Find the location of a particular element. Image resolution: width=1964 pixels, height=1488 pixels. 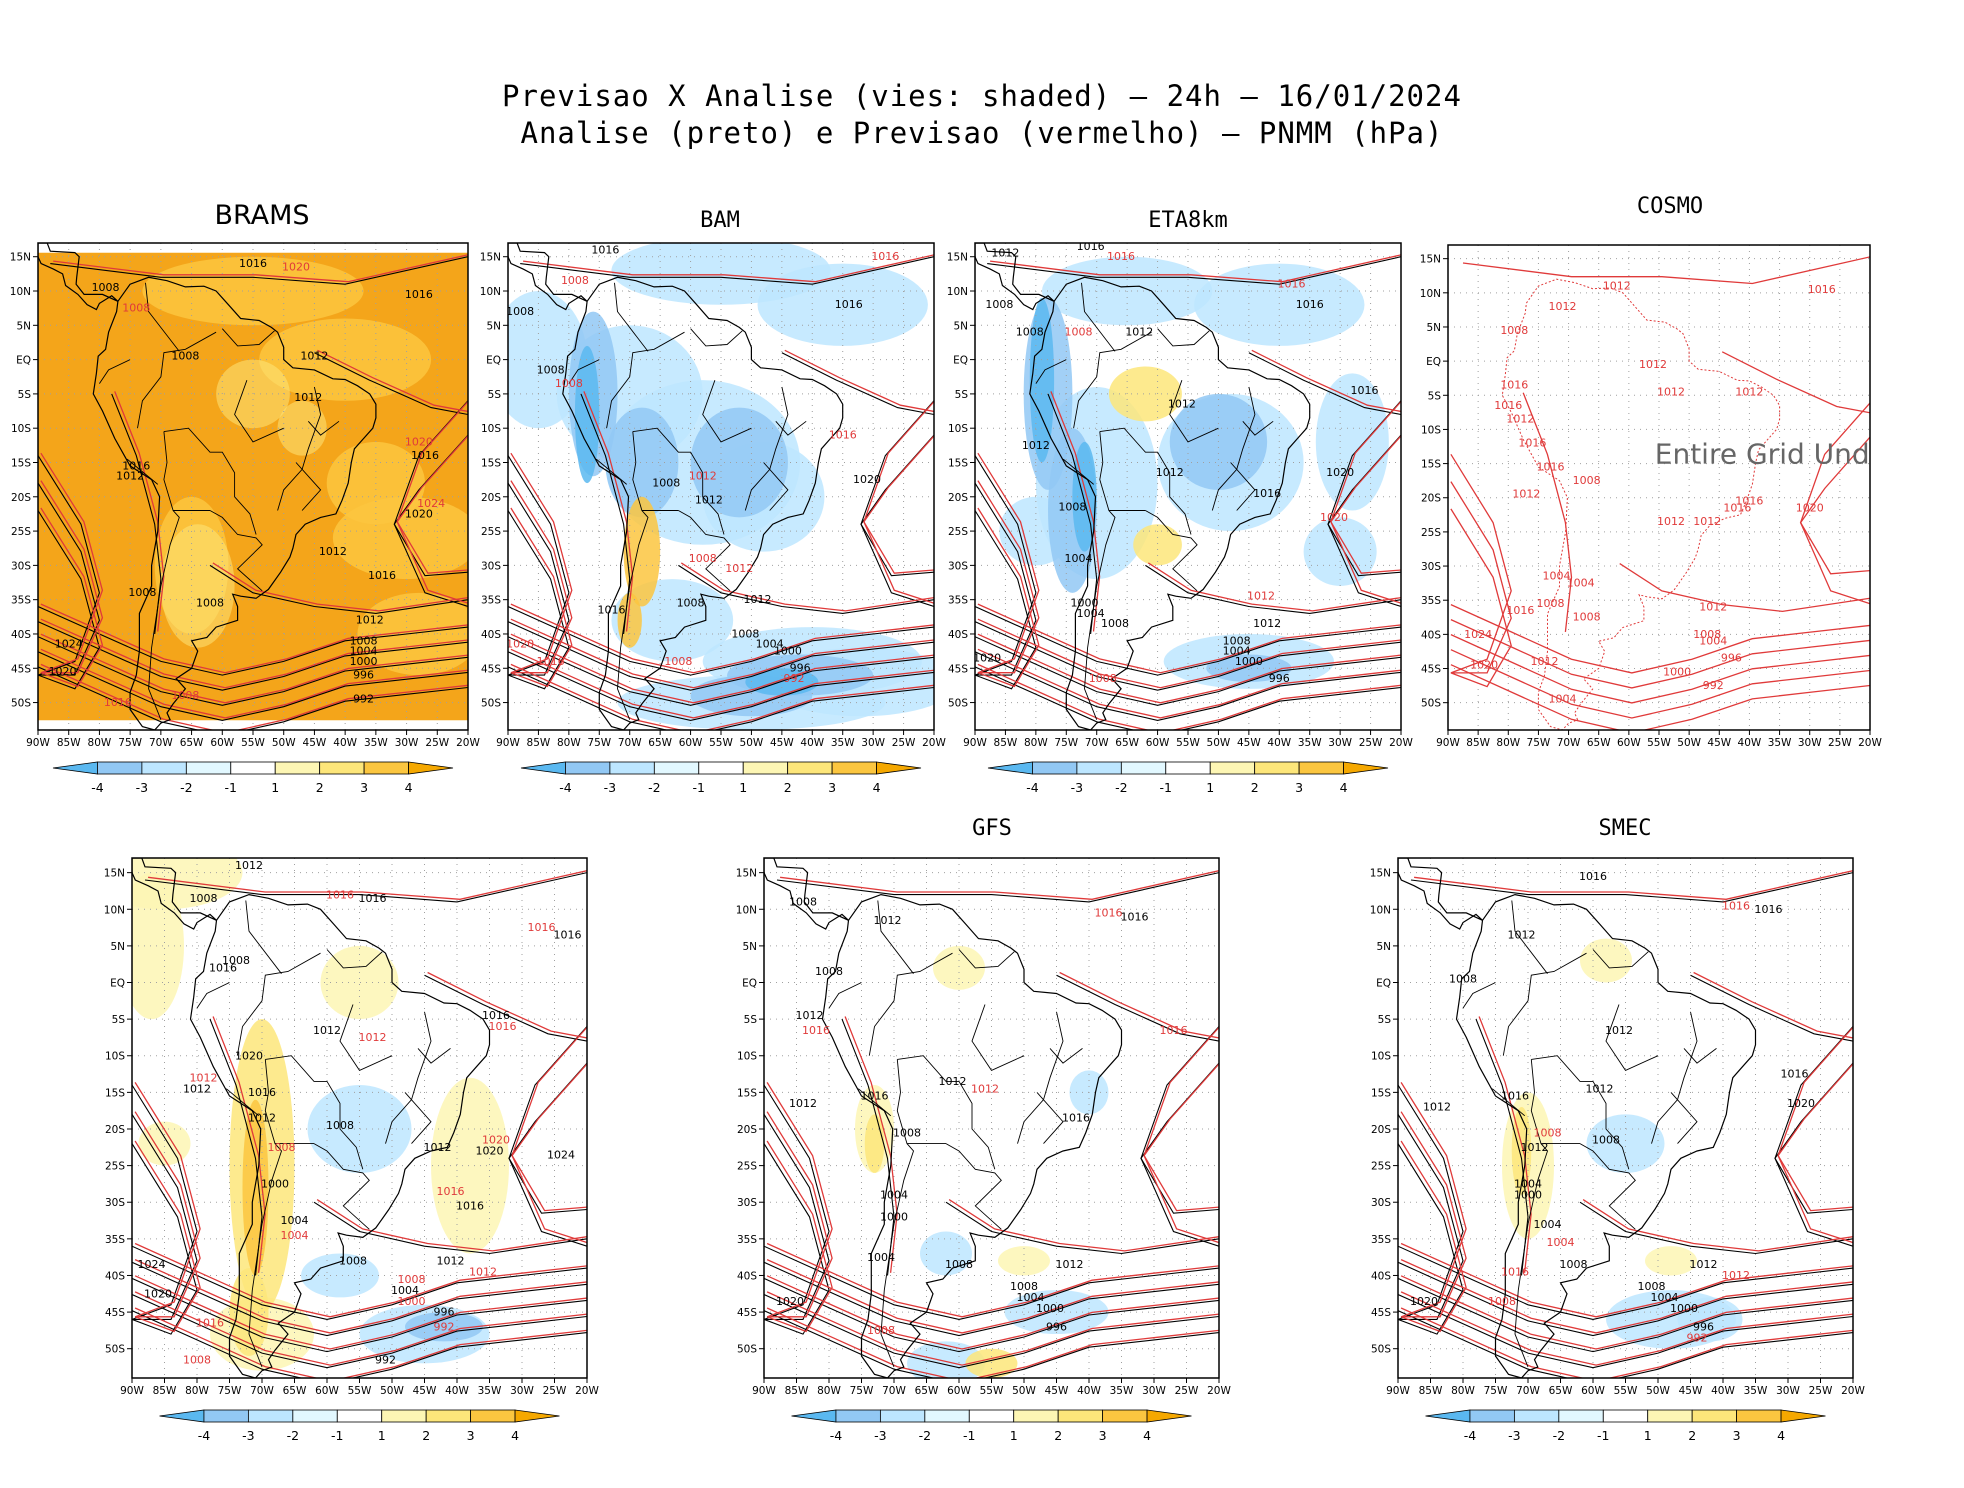

lat-tick-label: 35S is located at coordinates (1381, 1240).